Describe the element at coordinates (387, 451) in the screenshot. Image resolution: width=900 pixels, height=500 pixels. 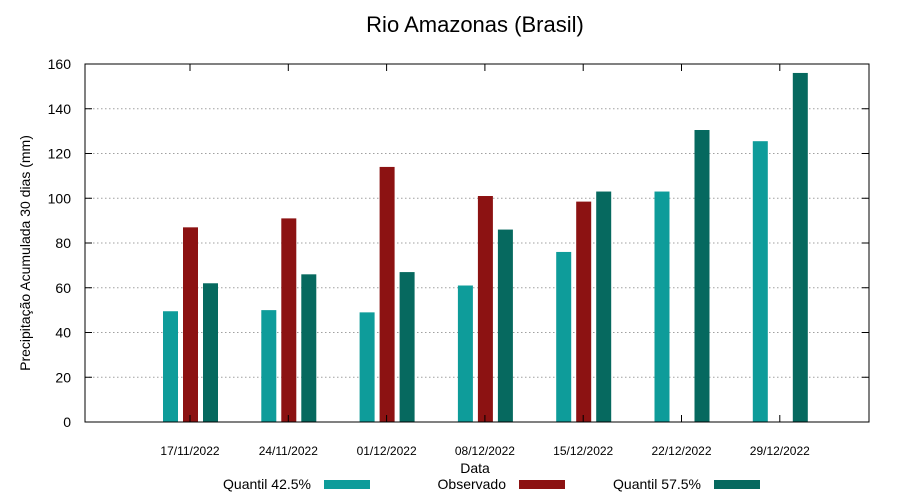
I see `x-tick-label: 01/12/2022` at that location.